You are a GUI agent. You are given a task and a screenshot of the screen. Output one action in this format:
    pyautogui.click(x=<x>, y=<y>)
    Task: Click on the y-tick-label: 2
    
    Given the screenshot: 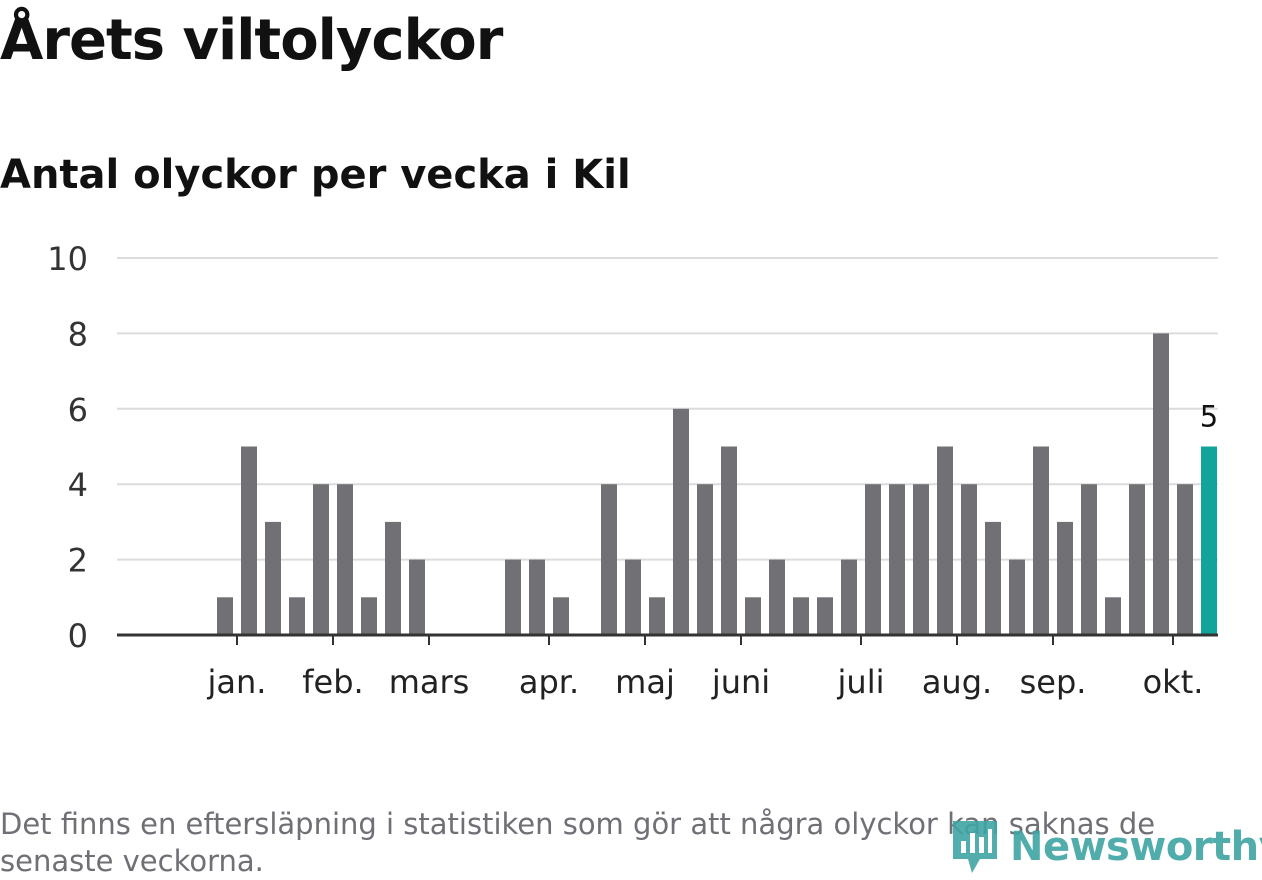 What is the action you would take?
    pyautogui.click(x=78, y=561)
    